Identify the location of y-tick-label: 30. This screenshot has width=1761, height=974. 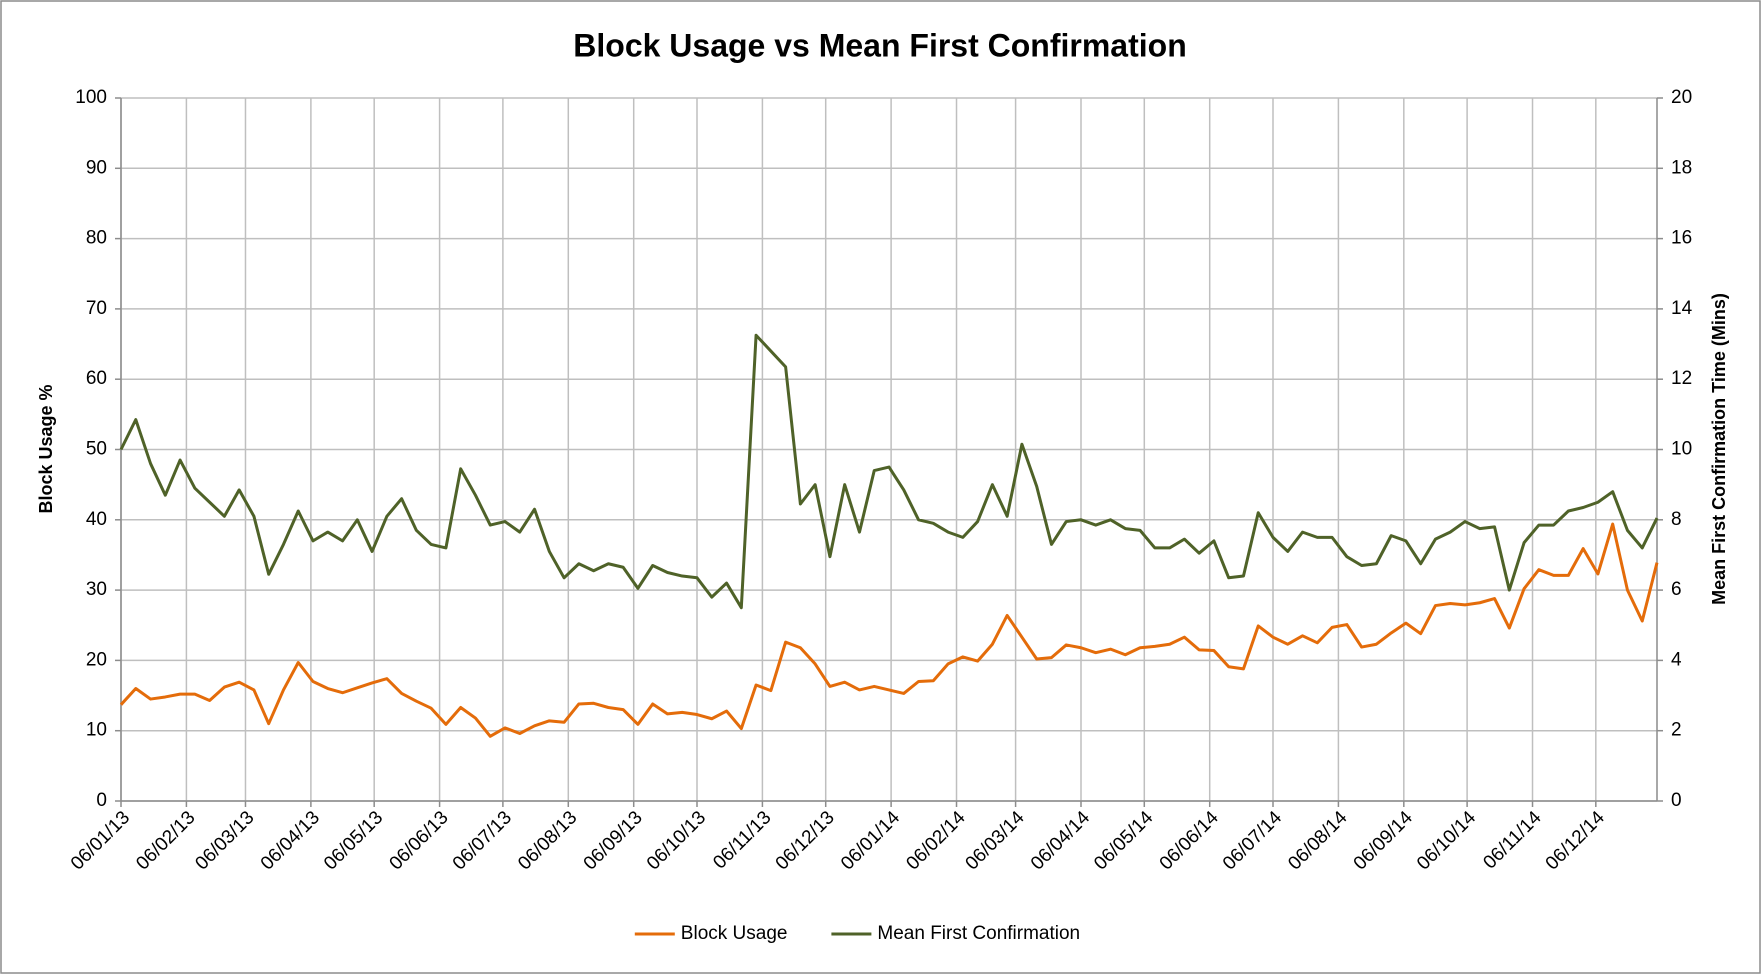
(96, 589).